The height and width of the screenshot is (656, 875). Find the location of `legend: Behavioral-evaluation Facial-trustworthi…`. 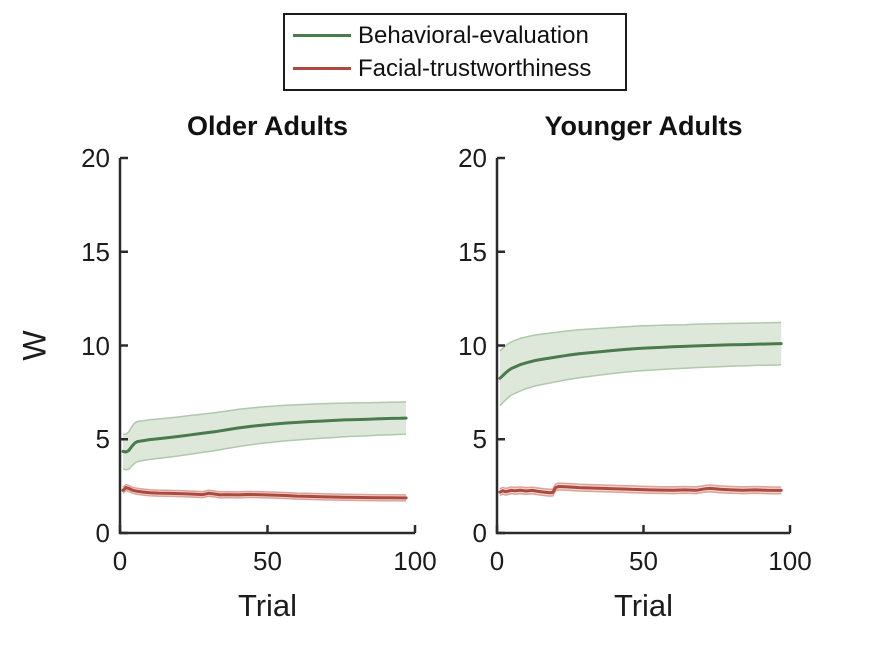

legend: Behavioral-evaluation Facial-trustworthi… is located at coordinates (455, 52).